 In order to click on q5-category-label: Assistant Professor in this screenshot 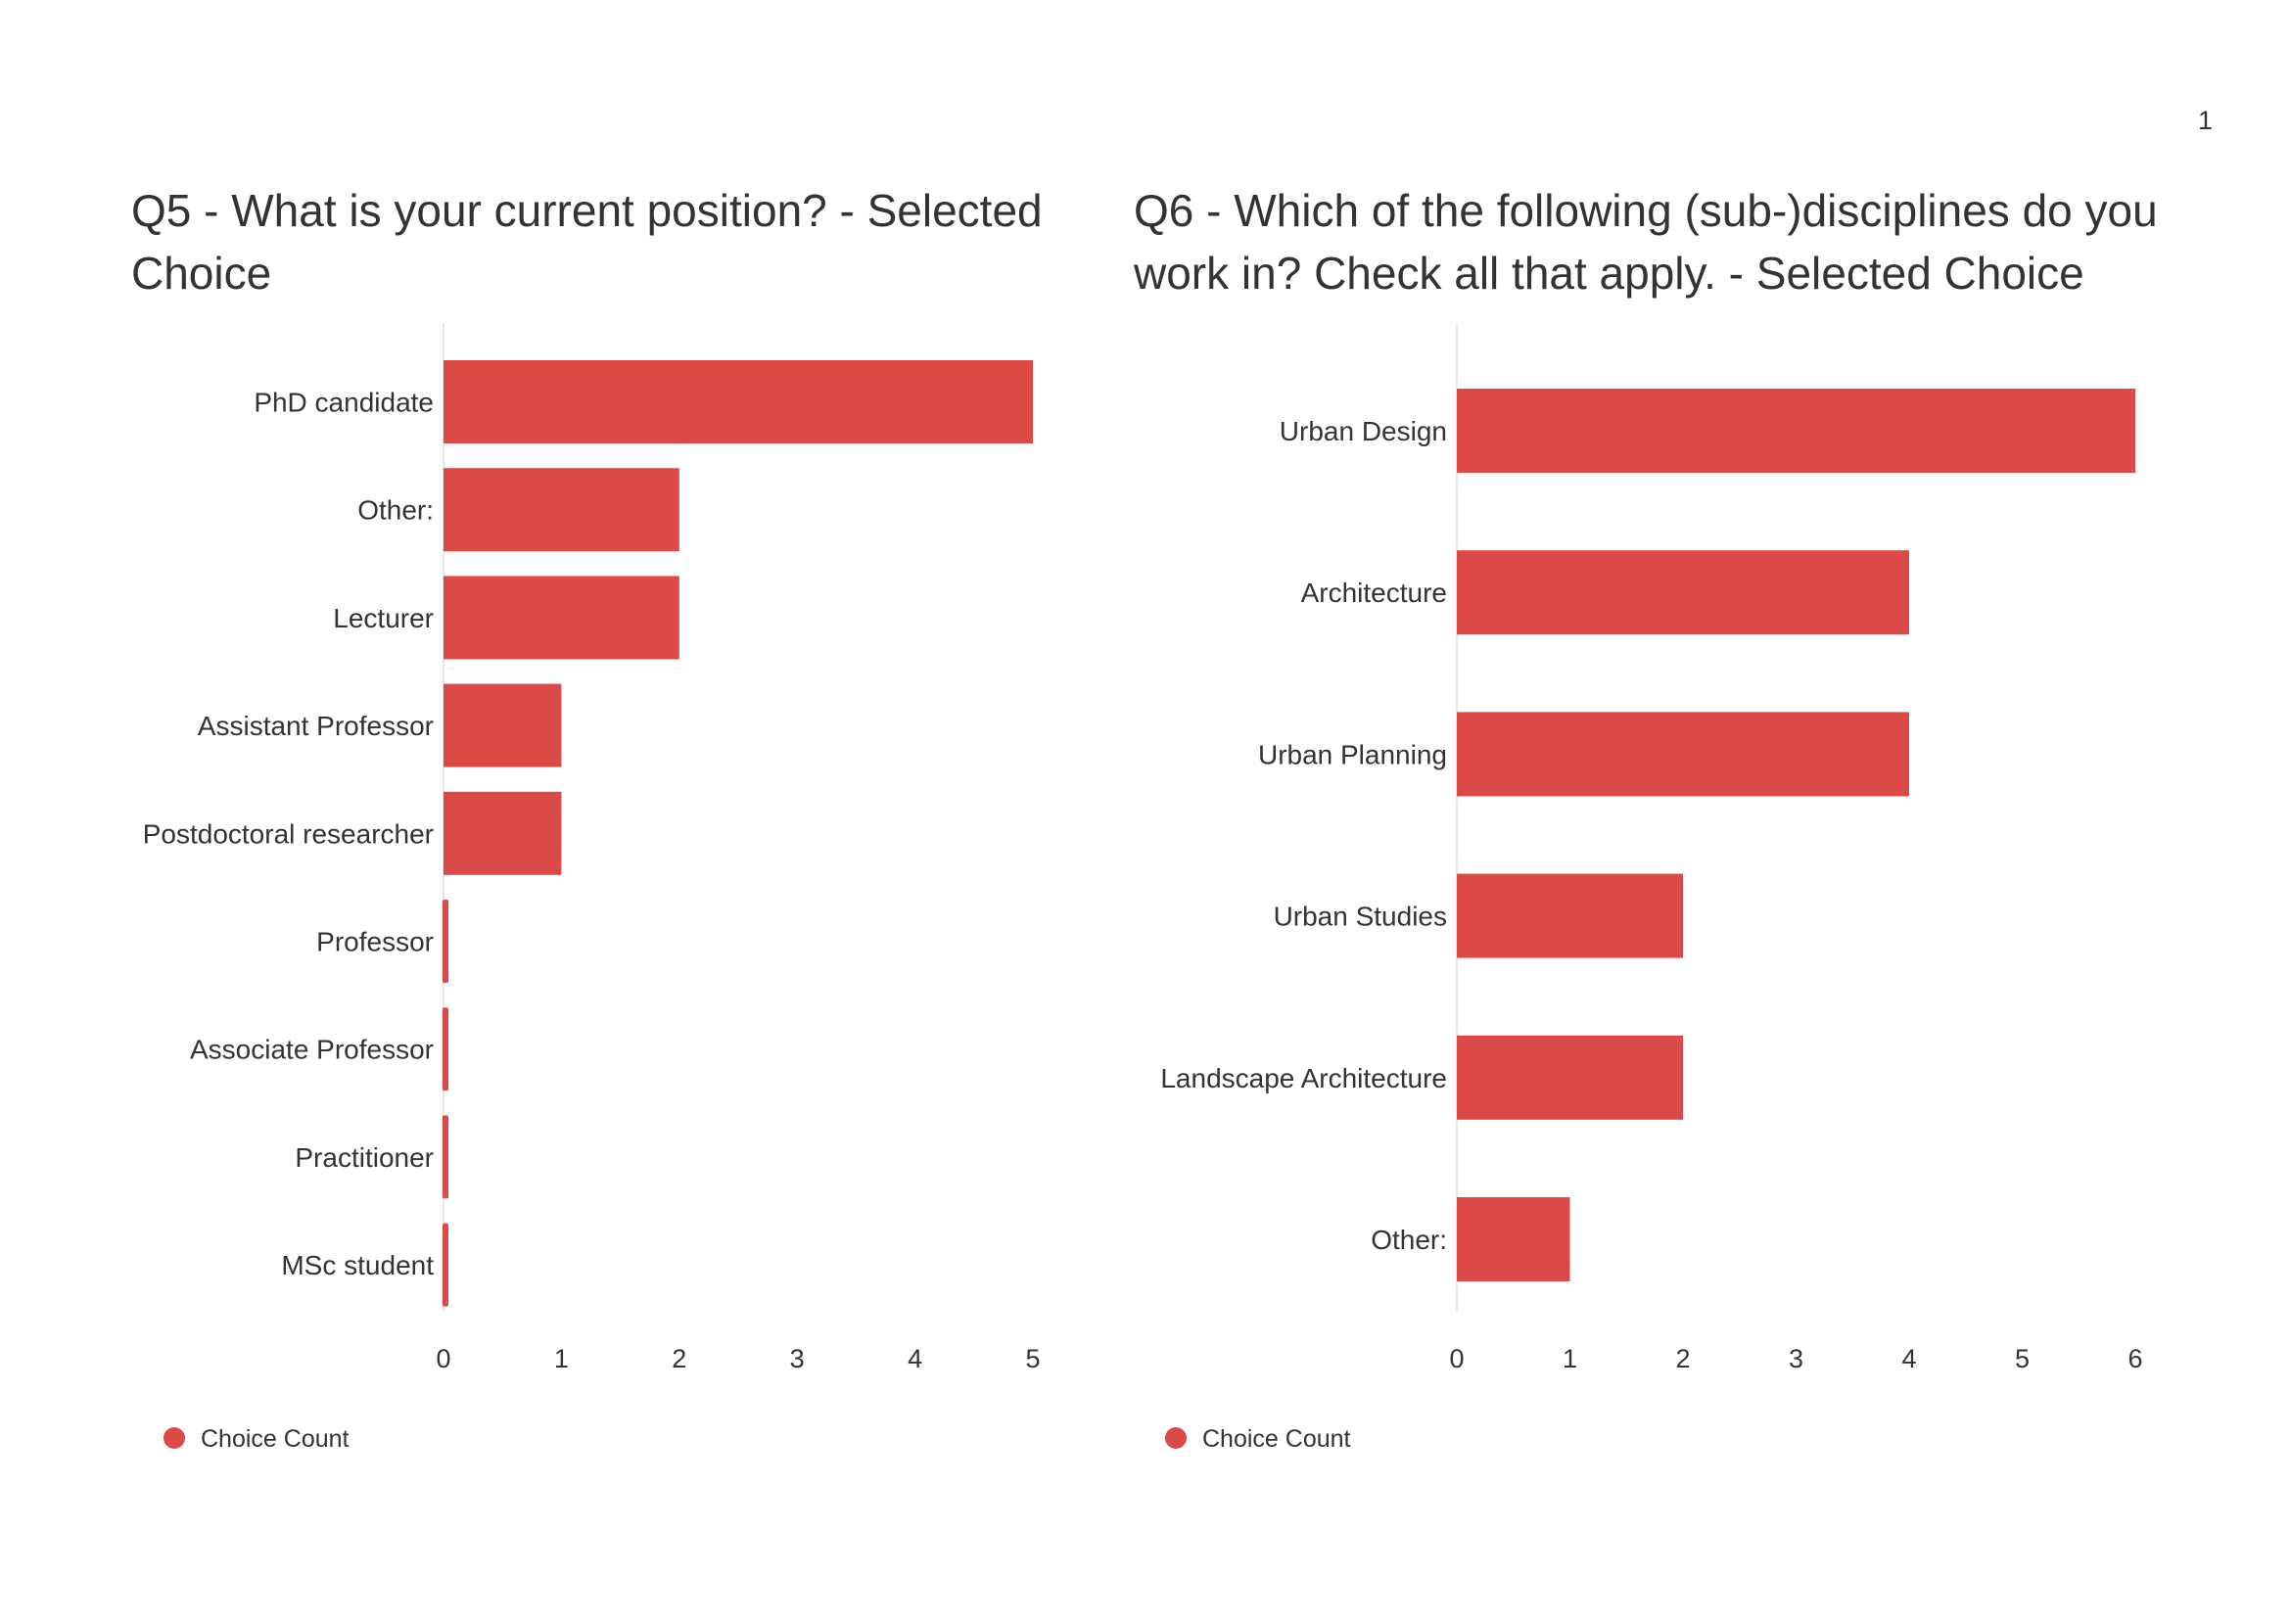, I will do `click(316, 726)`.